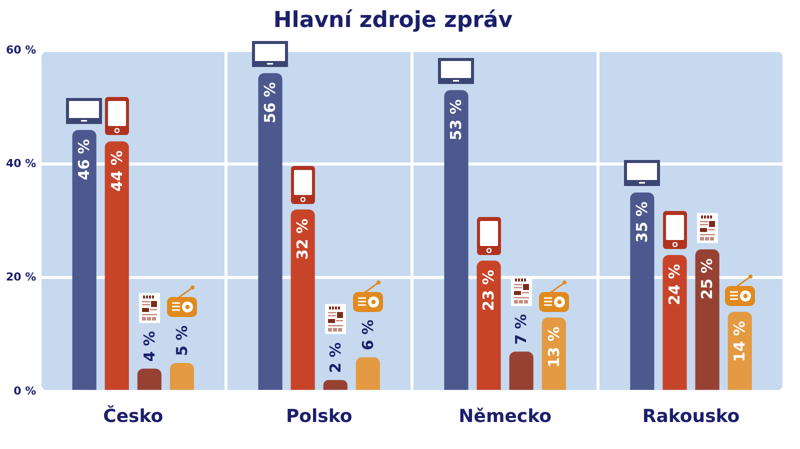  I want to click on y-tick-label: 20 %, so click(21, 277).